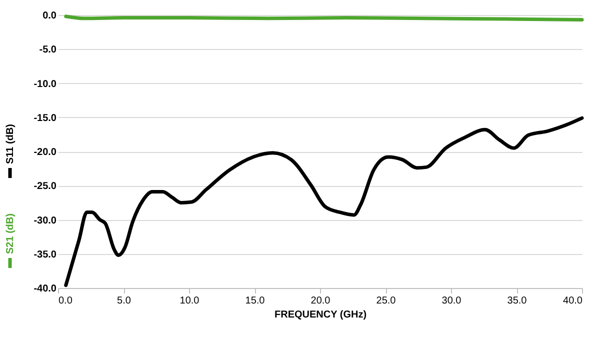 This screenshot has height=352, width=608. Describe the element at coordinates (386, 301) in the screenshot. I see `x-tick-label: 25.0` at that location.